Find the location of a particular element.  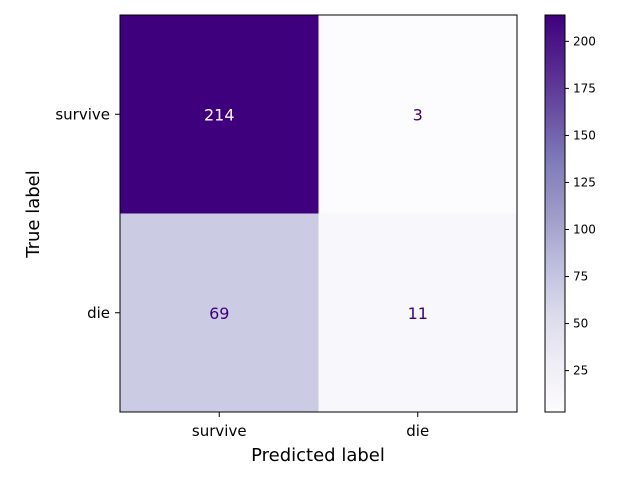

colorbar is located at coordinates (555, 213).